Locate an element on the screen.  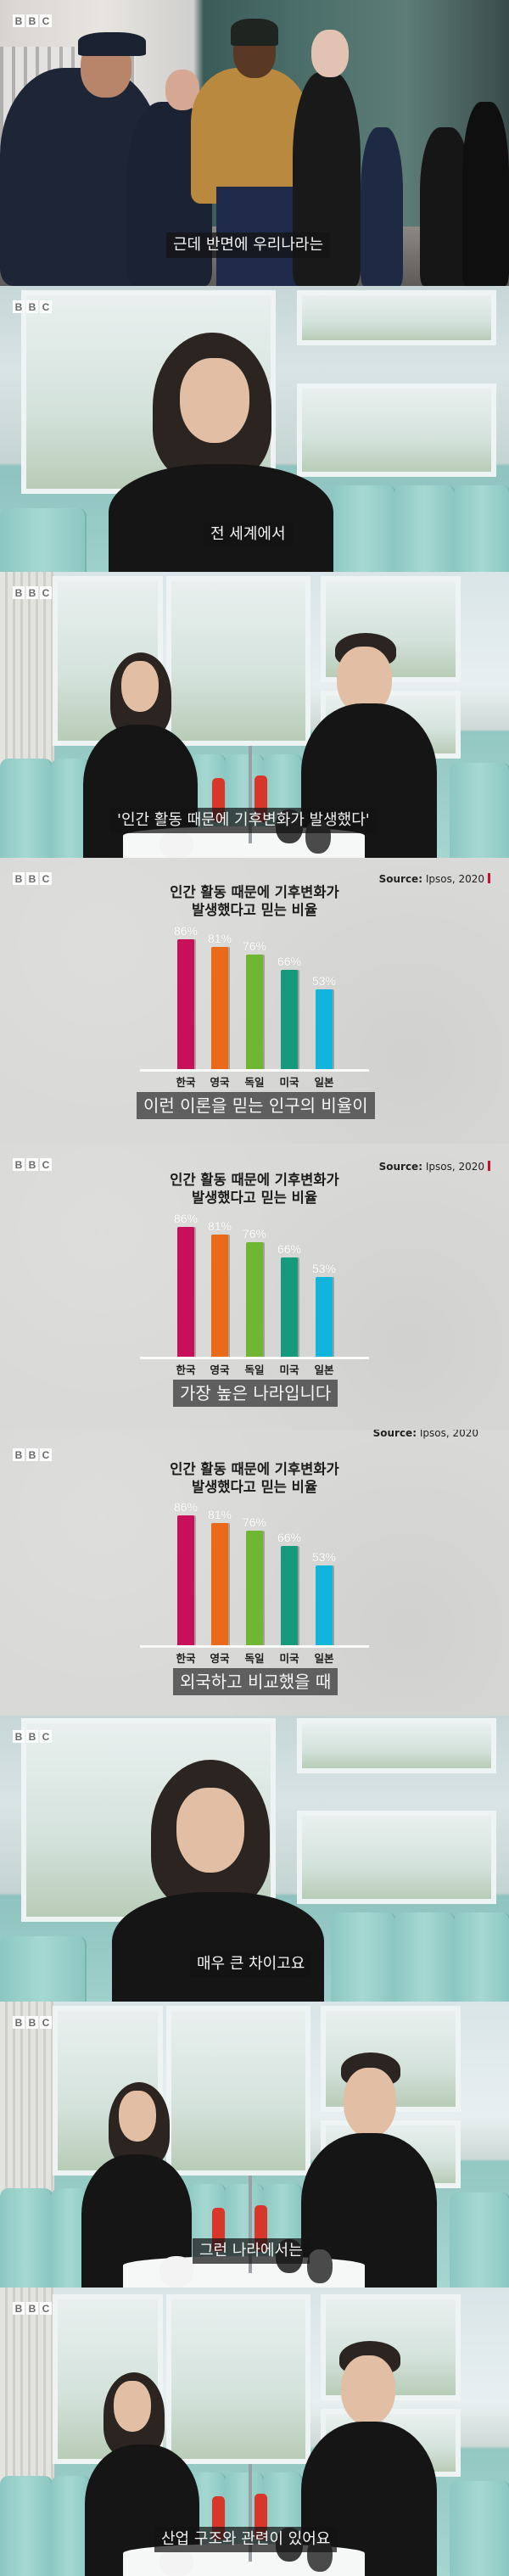
subtitle-caption: 매우 큰 차이고요 is located at coordinates (251, 1965).